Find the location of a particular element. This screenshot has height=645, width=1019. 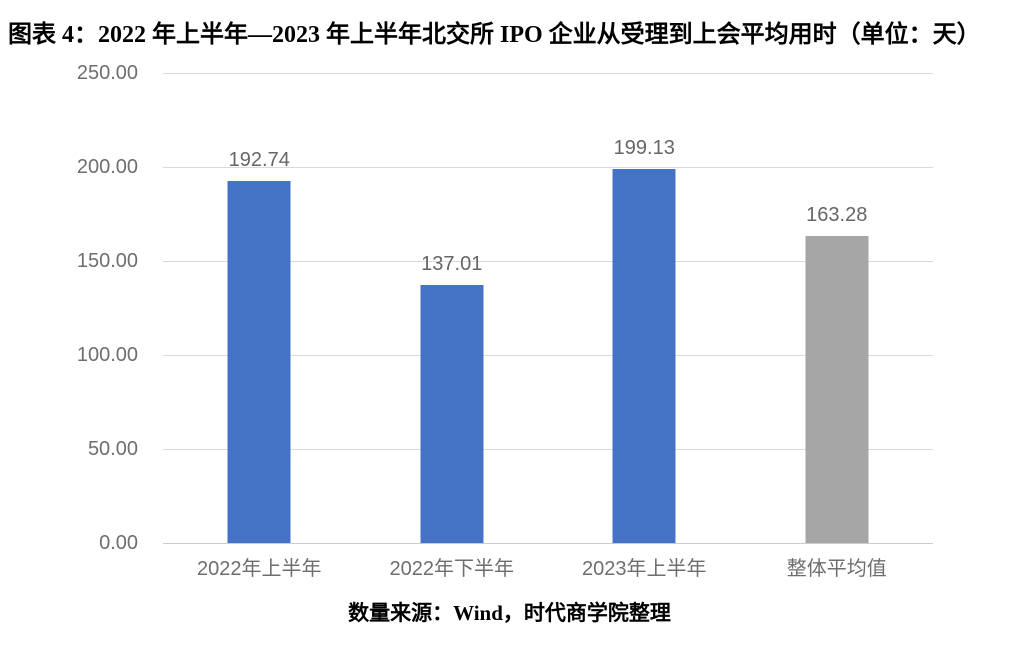

x-category-label: 整体平均值 is located at coordinates (836, 569).